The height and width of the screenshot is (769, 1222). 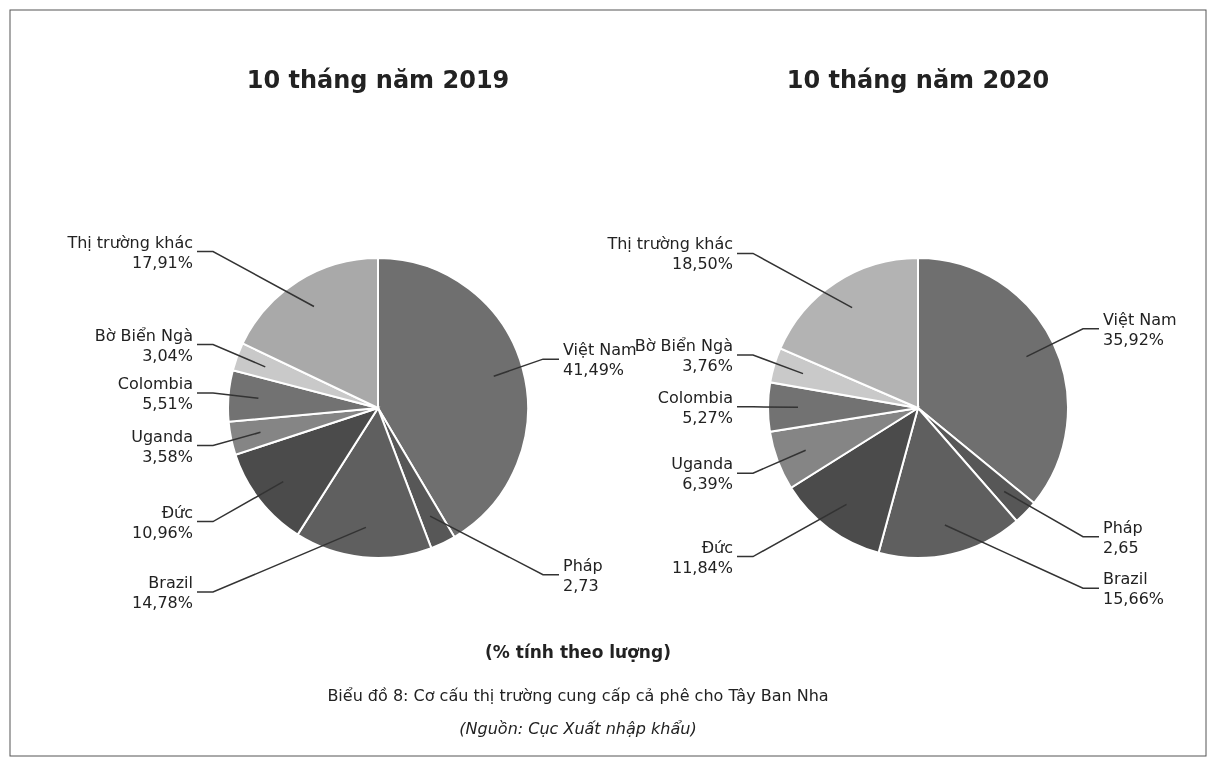 What do you see at coordinates (167, 355) in the screenshot?
I see `data-label: 3,04%` at bounding box center [167, 355].